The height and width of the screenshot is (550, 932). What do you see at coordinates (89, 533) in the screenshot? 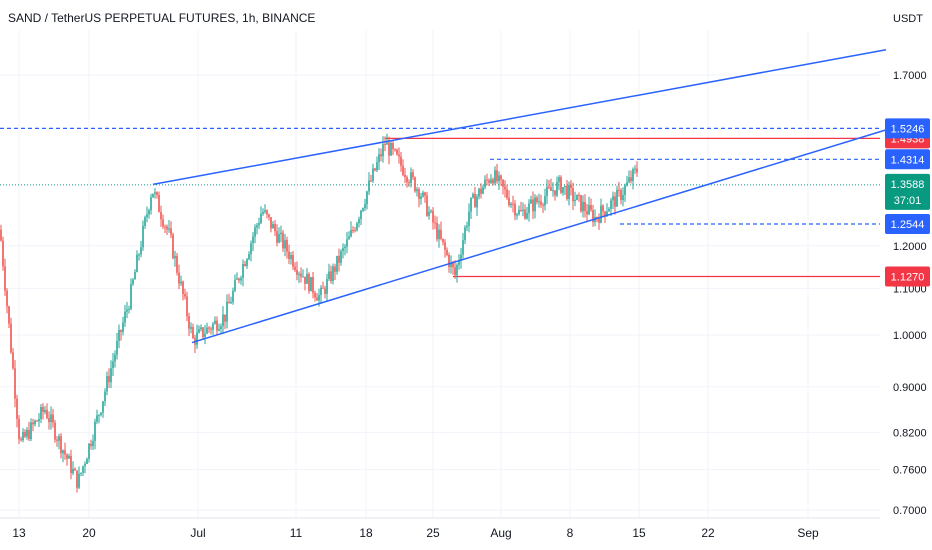
I see `x-tick-label: 20` at bounding box center [89, 533].